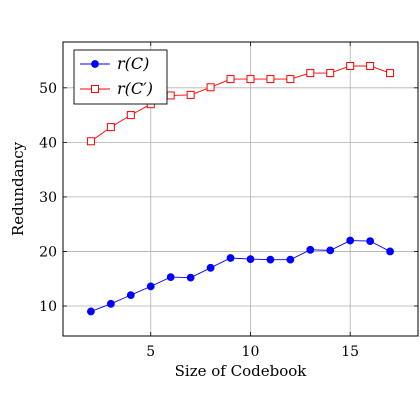 The width and height of the screenshot is (420, 420). I want to click on legend-label: r(C′), so click(135, 88).